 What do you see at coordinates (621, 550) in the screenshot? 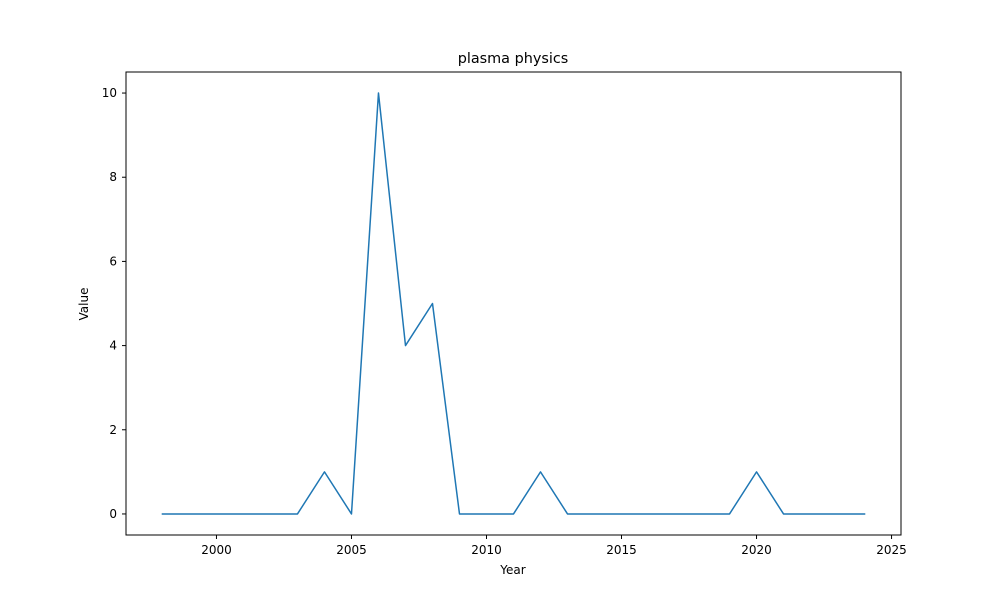
I see `x-tick-label: 2015` at bounding box center [621, 550].